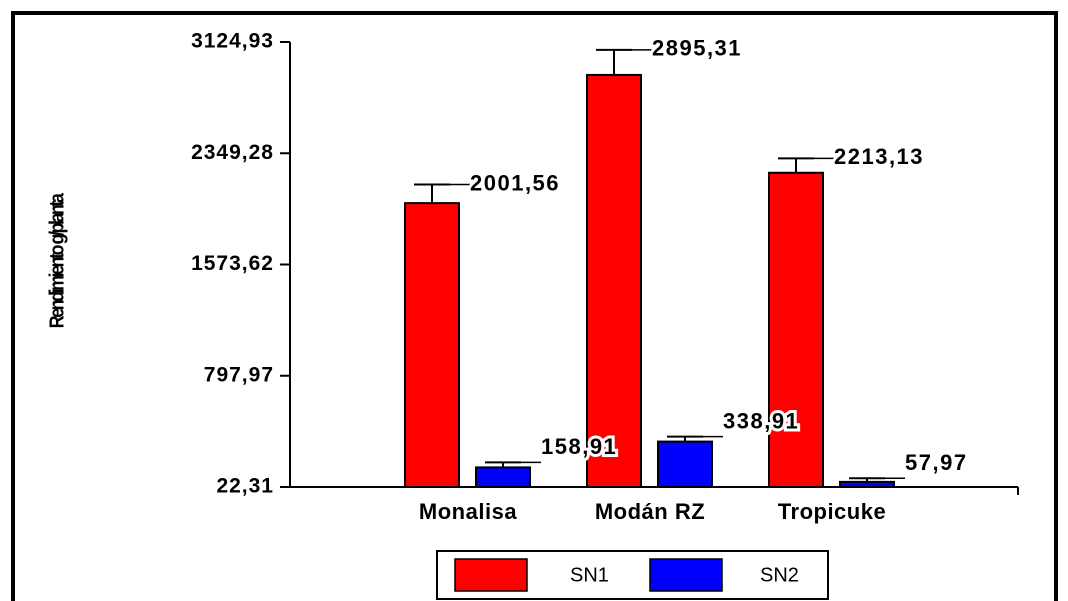 Image resolution: width=1068 pixels, height=601 pixels. What do you see at coordinates (779, 575) in the screenshot?
I see `legend-label: SN2` at bounding box center [779, 575].